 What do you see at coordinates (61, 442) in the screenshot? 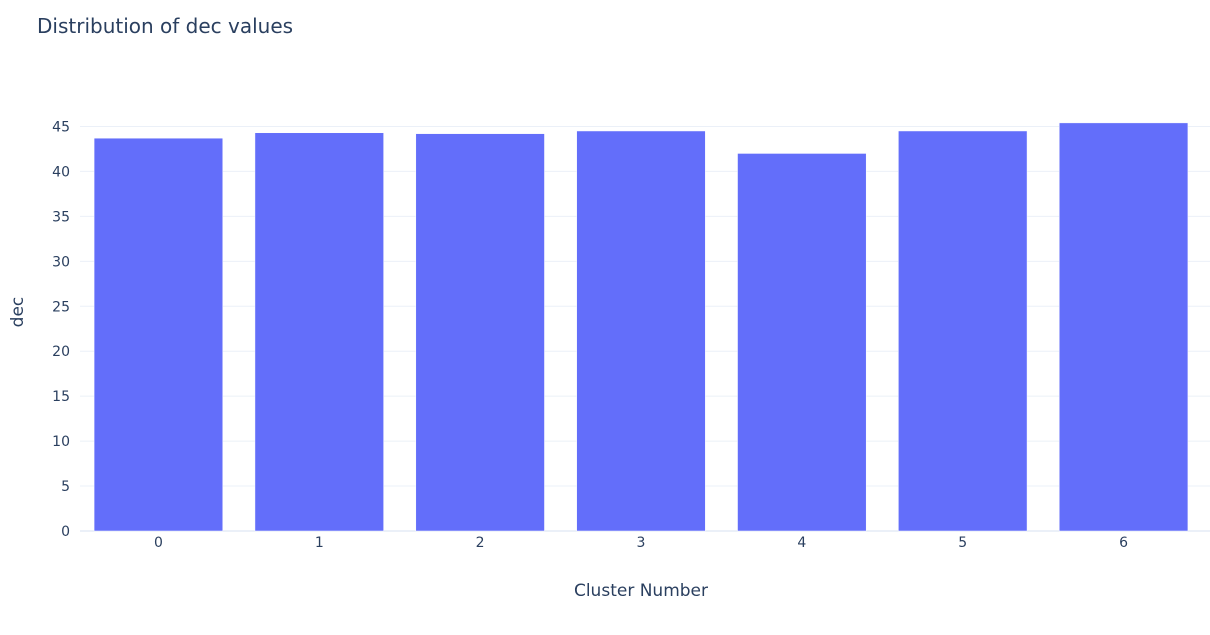
I see `y-tick-label: 10` at bounding box center [61, 442].